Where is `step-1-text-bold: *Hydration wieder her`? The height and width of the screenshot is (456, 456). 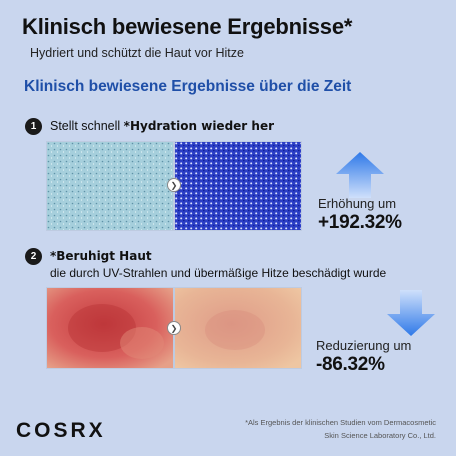 step-1-text-bold: *Hydration wieder her is located at coordinates (198, 126).